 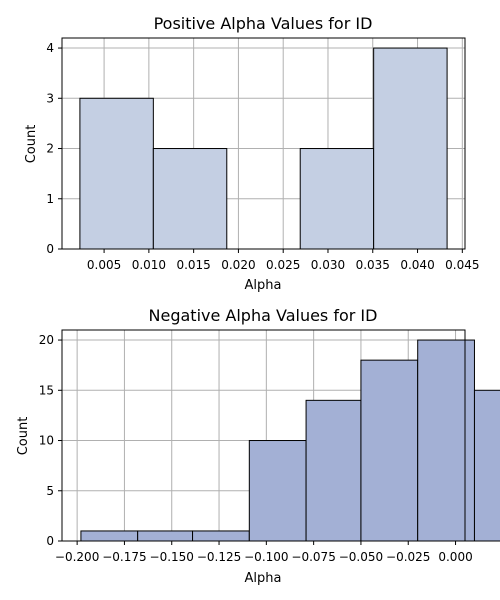 What do you see at coordinates (328, 265) in the screenshot?
I see `x-tick-label: 0.030` at bounding box center [328, 265].